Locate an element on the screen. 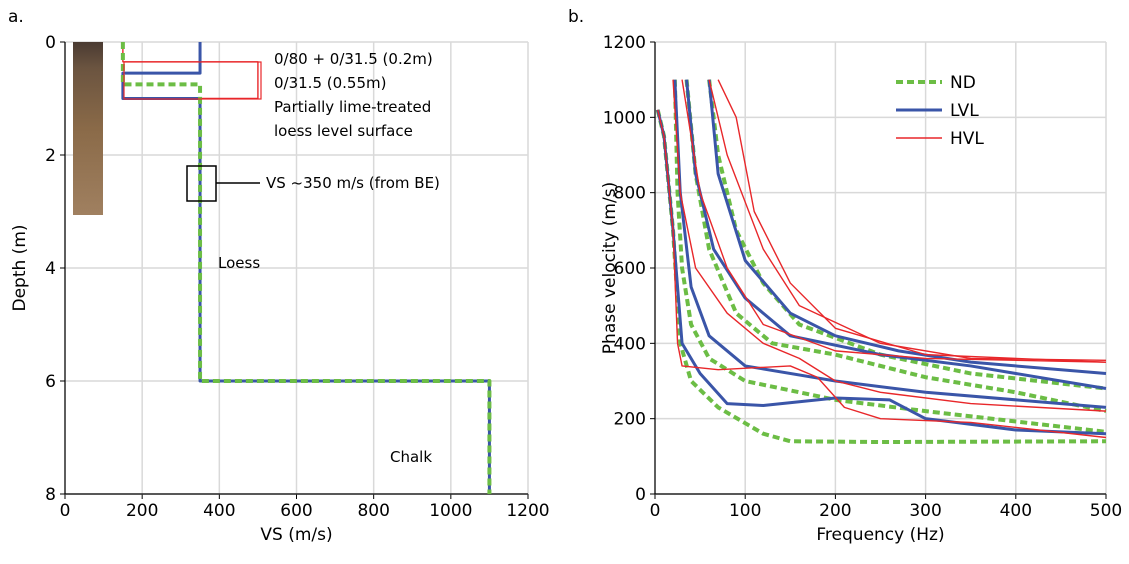 The image size is (1129, 564). annotation: VS ~350 m/s (from BE) is located at coordinates (353, 183).